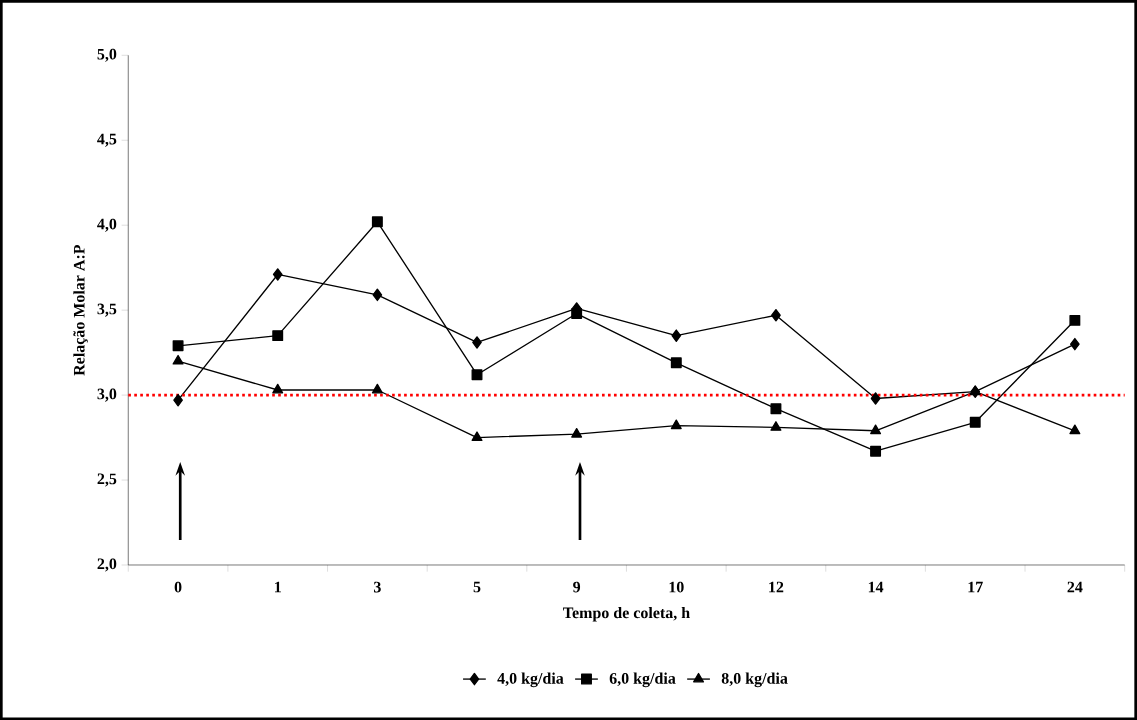  Describe the element at coordinates (107, 395) in the screenshot. I see `y-tick-label: 3,0` at that location.